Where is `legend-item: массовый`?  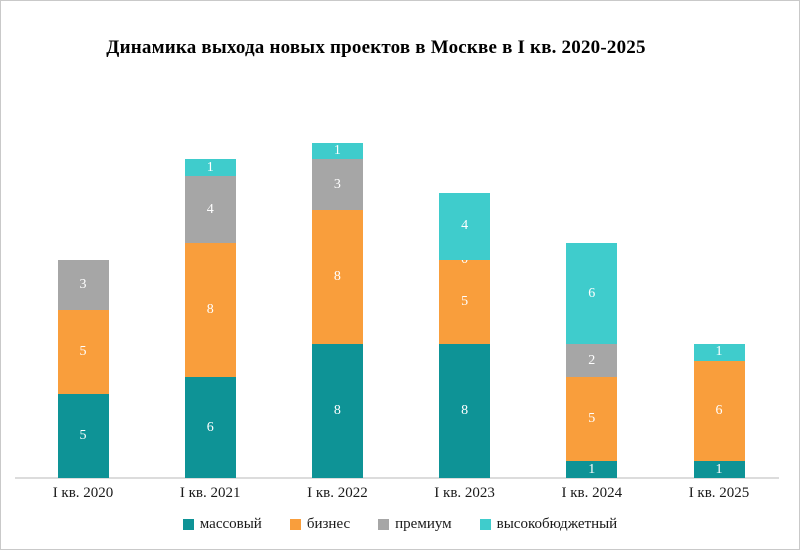 legend-item: массовый is located at coordinates (222, 524).